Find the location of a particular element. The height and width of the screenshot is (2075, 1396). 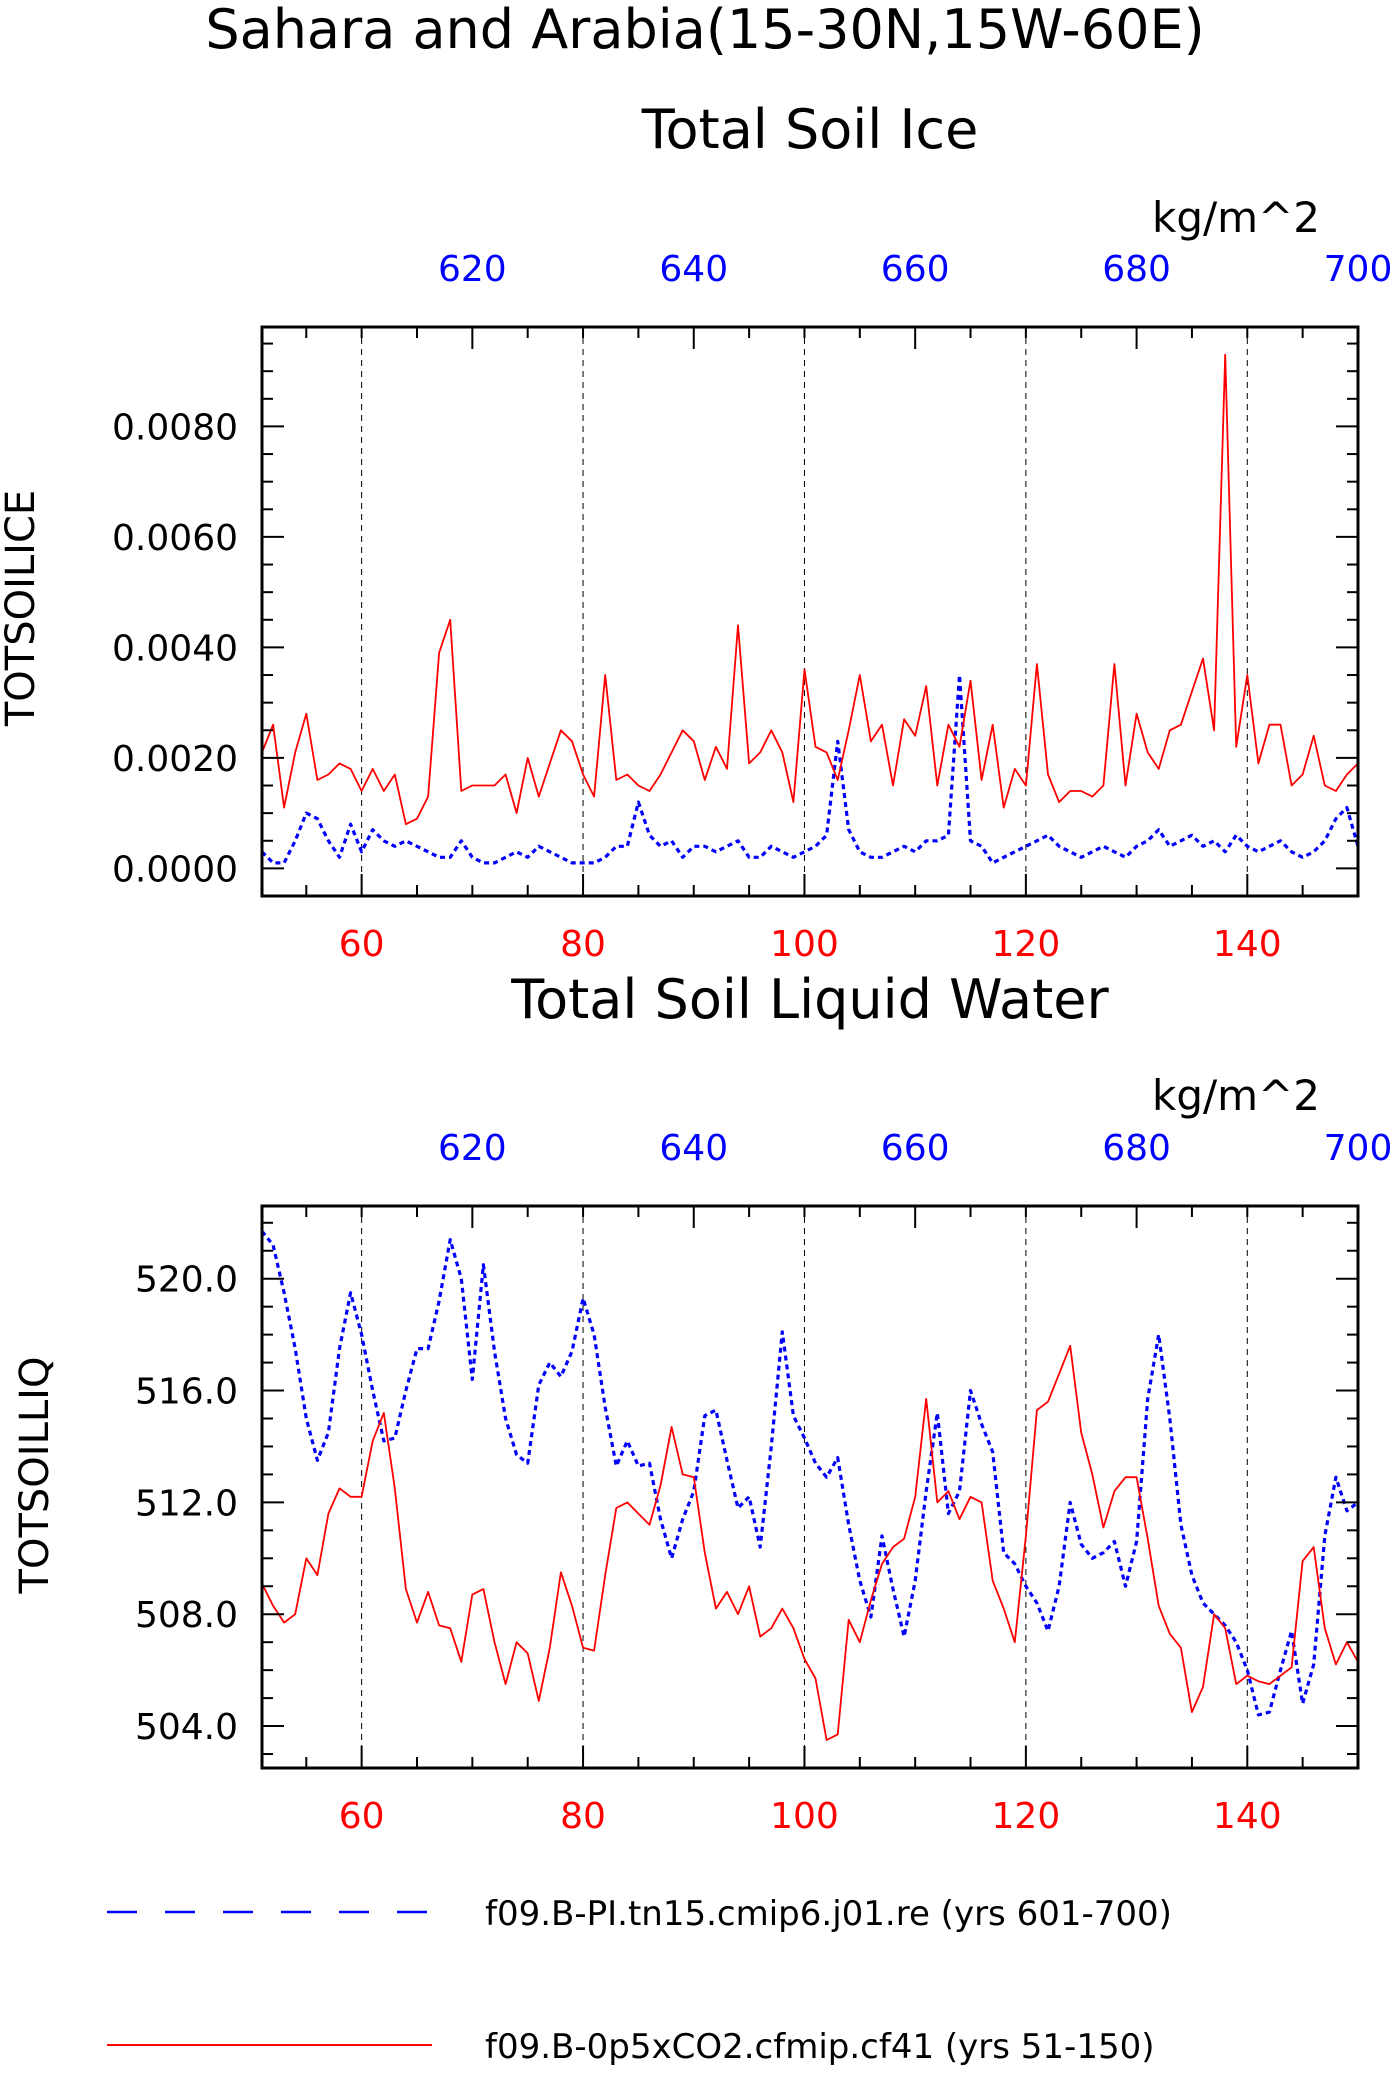

top-tick-label-soil-ice-700: 700 is located at coordinates (1358, 269).